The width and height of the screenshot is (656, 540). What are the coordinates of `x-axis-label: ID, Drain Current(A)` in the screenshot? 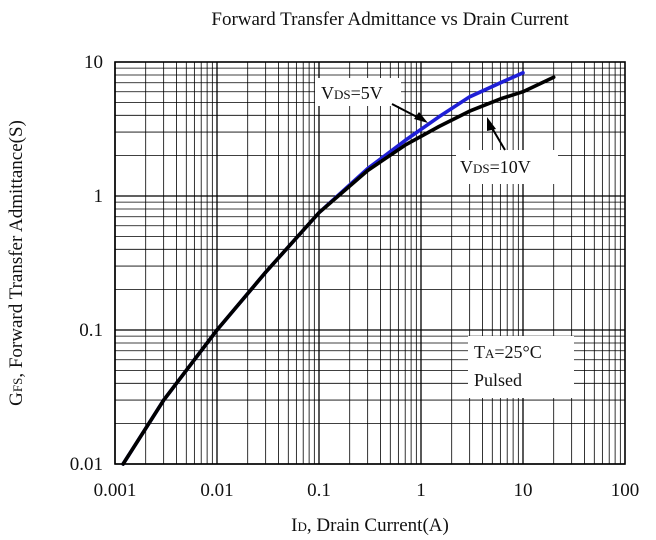 It's located at (370, 525).